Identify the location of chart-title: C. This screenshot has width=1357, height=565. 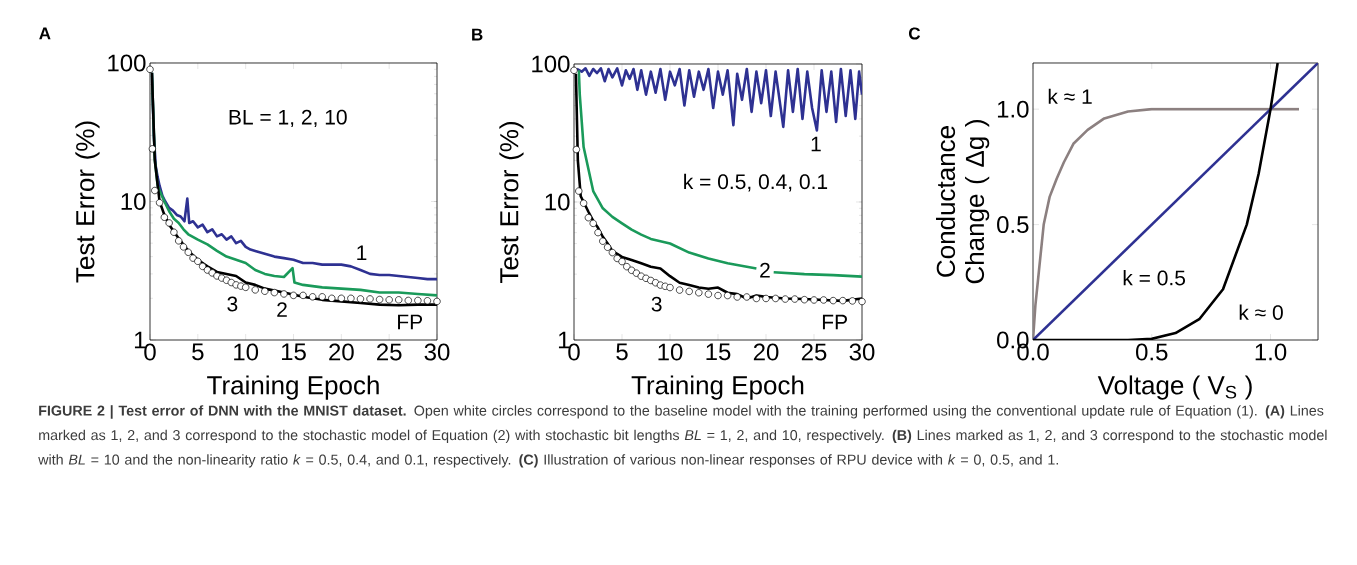
(914, 33).